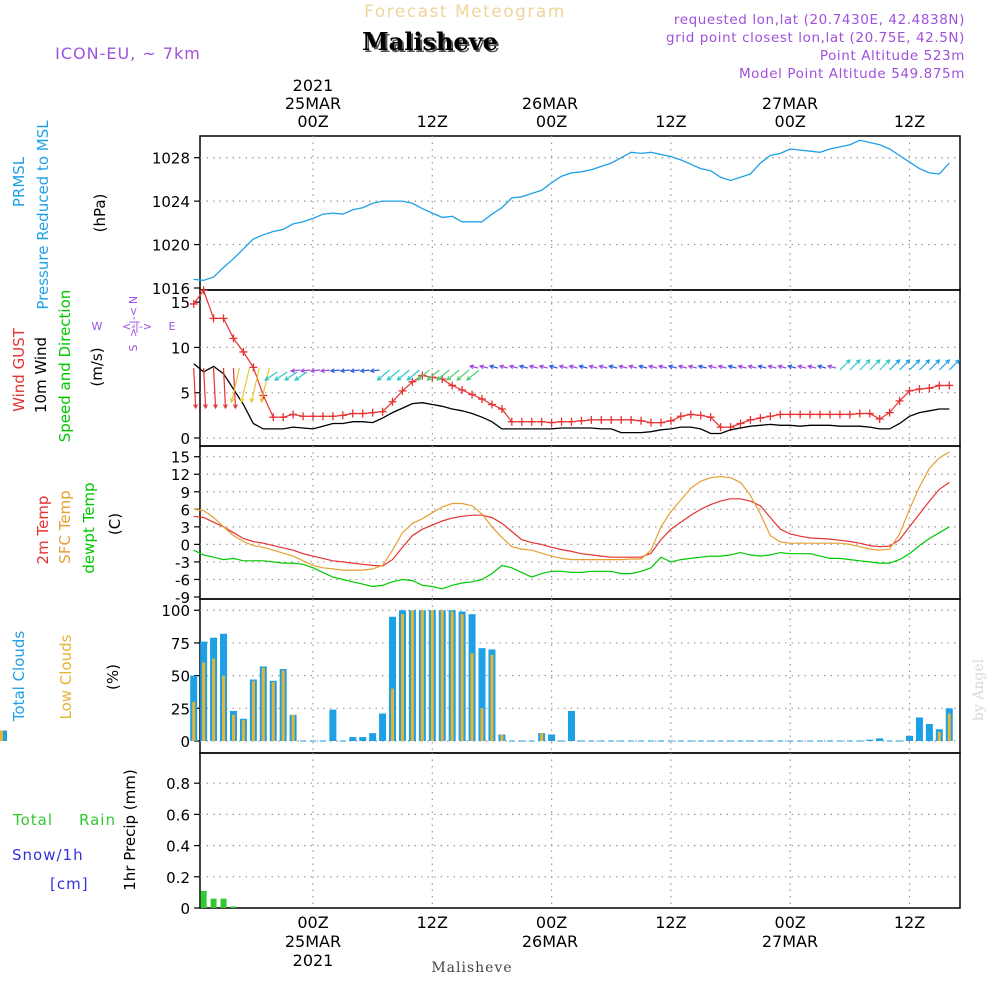 This screenshot has height=1000, width=1000. What do you see at coordinates (313, 960) in the screenshot?
I see `bottom-year-label: 2021` at bounding box center [313, 960].